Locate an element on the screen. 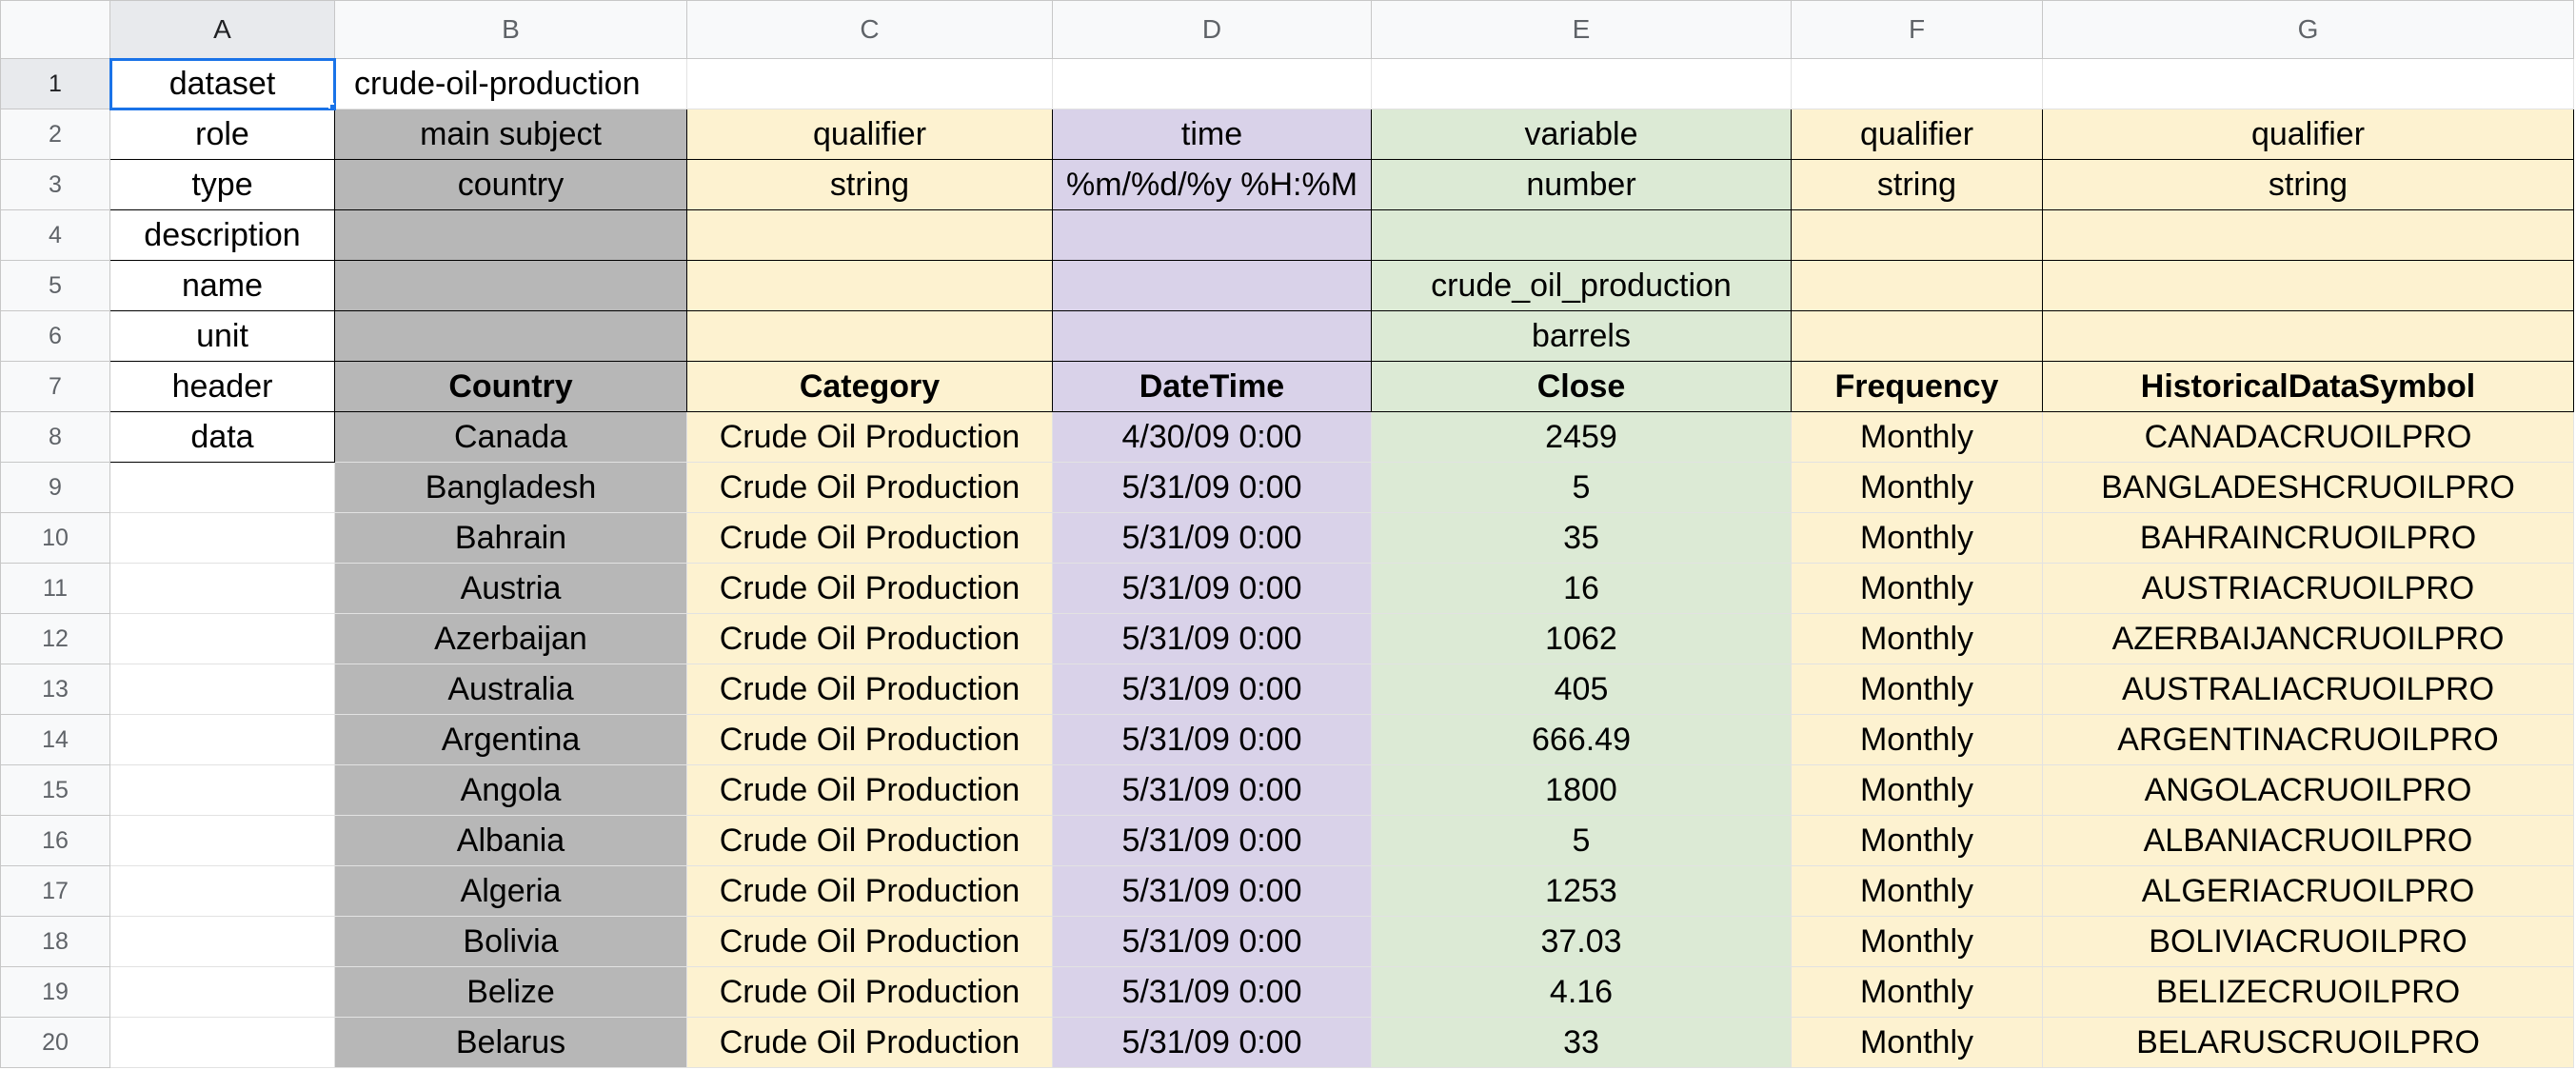  cell-g2: qualifier is located at coordinates (2308, 134).